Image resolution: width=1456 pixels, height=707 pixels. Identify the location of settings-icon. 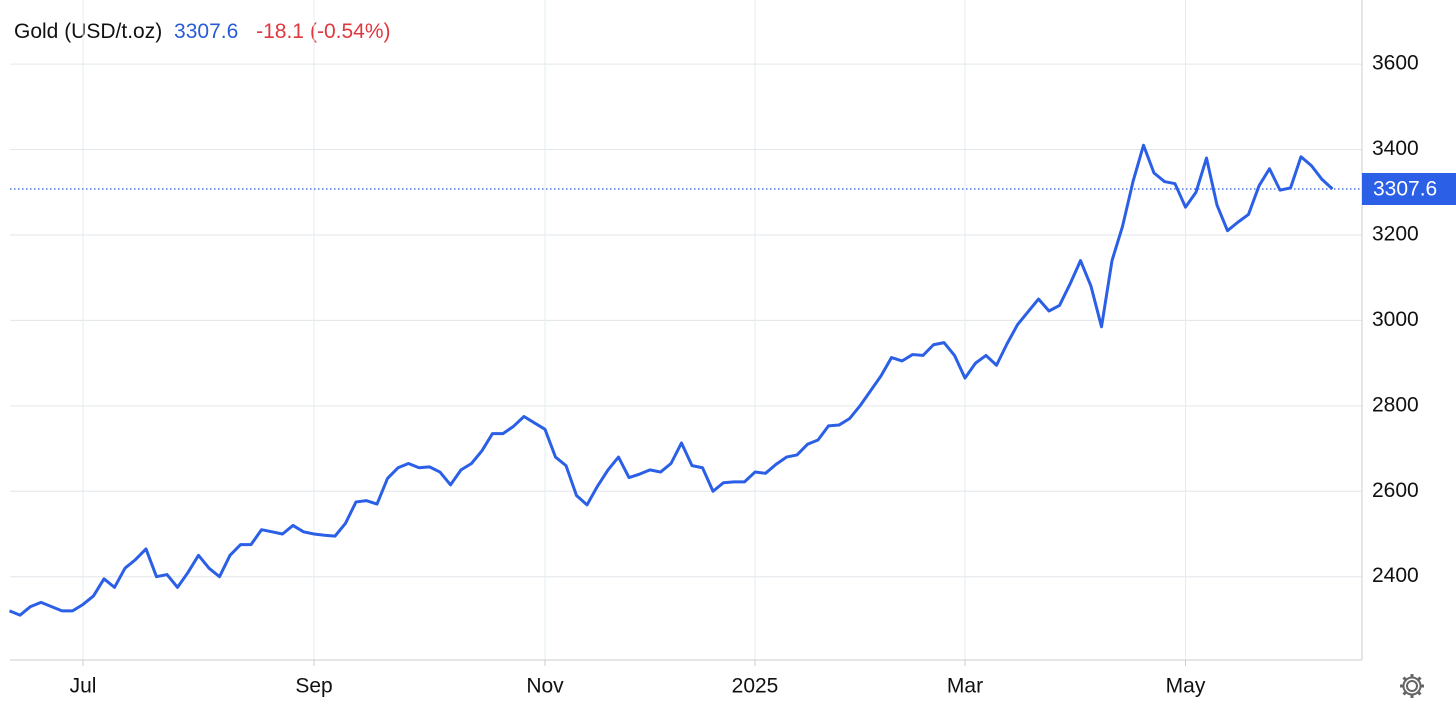
(1412, 686).